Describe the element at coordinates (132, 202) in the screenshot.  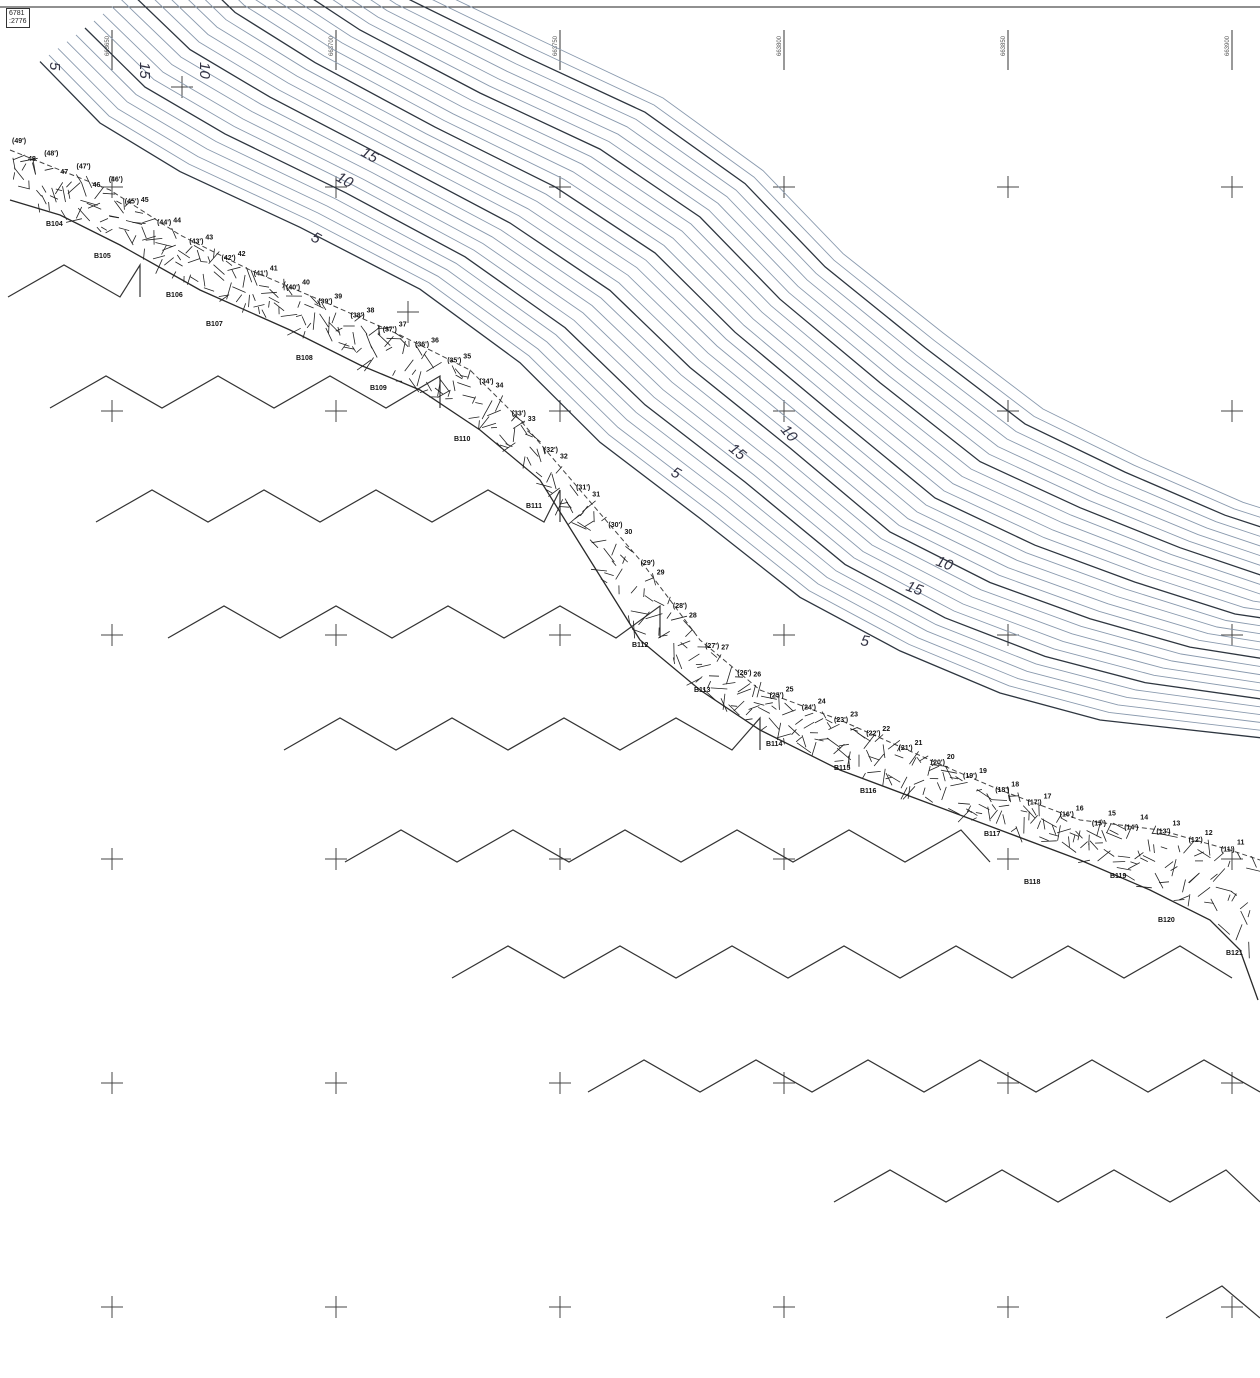
I see `survey-point-label: (45')` at that location.